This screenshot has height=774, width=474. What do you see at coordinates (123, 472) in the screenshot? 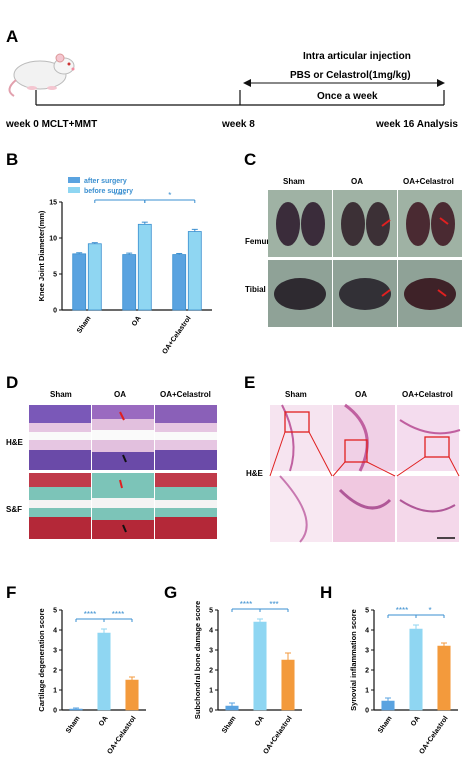
I see `histology-d` at bounding box center [123, 472].